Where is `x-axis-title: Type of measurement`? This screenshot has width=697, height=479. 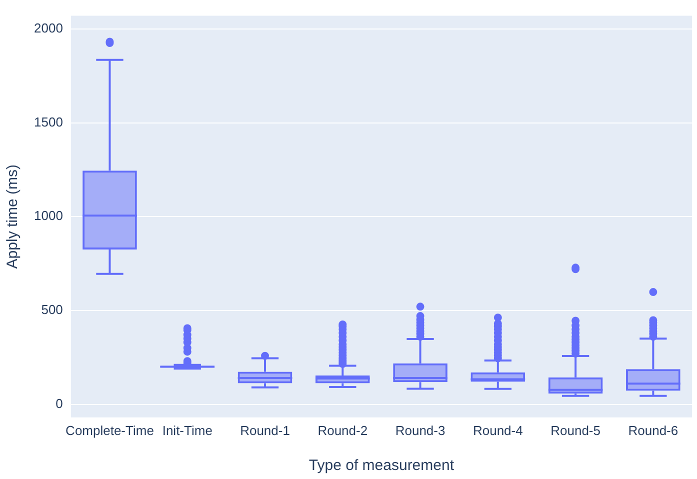 x-axis-title: Type of measurement is located at coordinates (381, 465).